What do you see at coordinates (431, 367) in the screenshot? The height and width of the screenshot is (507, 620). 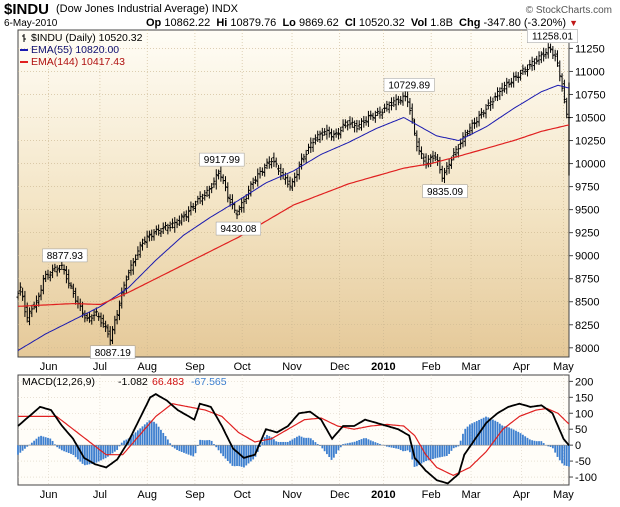 I see `price-month-label: Feb` at bounding box center [431, 367].